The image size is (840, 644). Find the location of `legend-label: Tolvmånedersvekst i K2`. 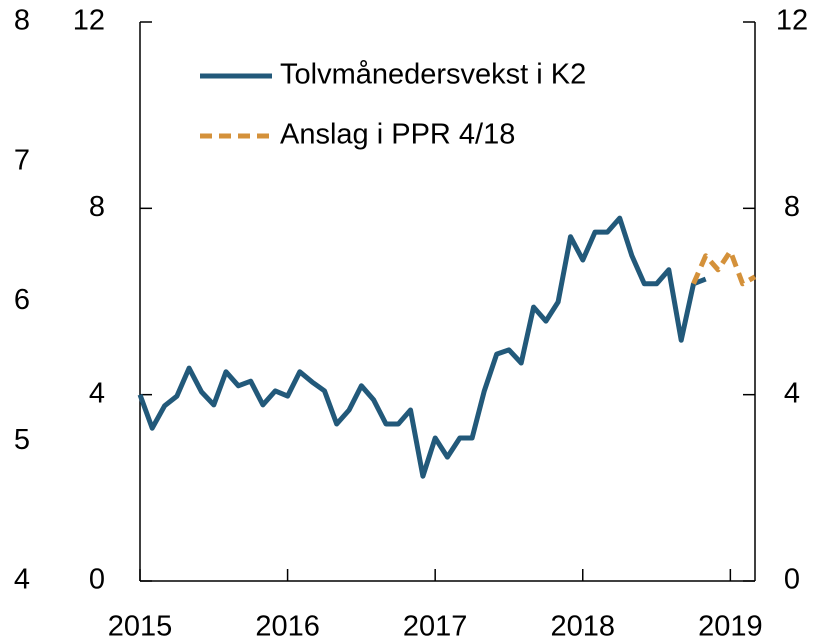

legend-label: Tolvmånedersvekst i K2 is located at coordinates (433, 75).